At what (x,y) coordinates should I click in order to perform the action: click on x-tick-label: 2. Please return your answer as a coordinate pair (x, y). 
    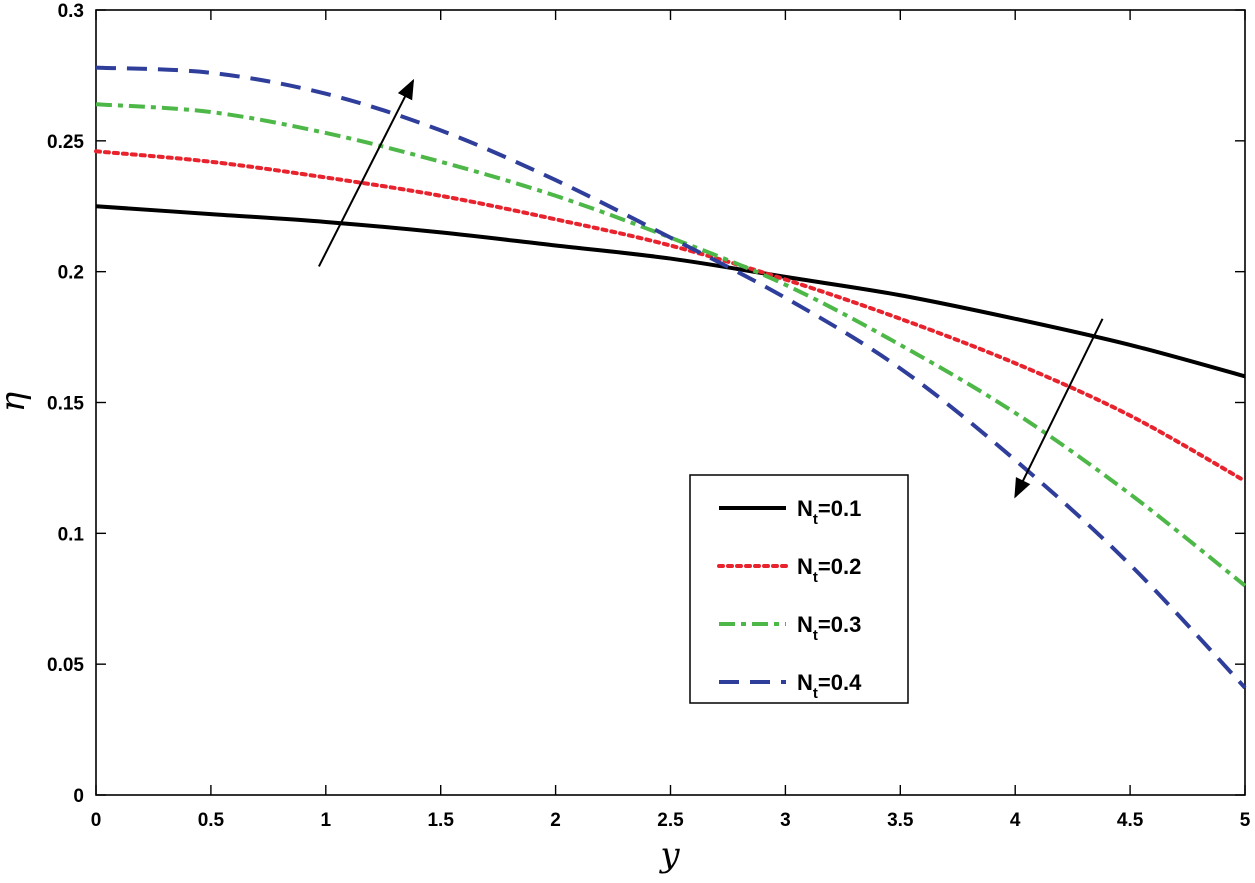
    Looking at the image, I should click on (555, 820).